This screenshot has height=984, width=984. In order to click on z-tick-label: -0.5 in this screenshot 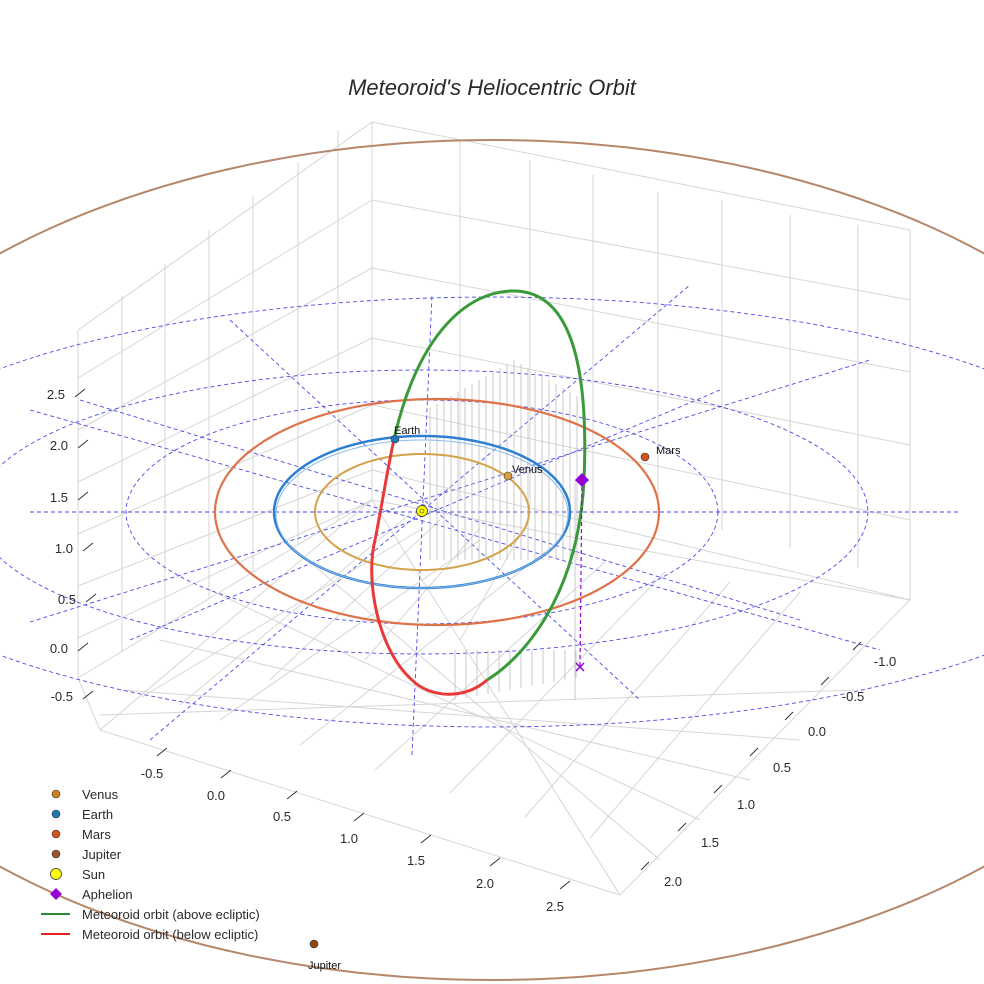, I will do `click(62, 696)`.